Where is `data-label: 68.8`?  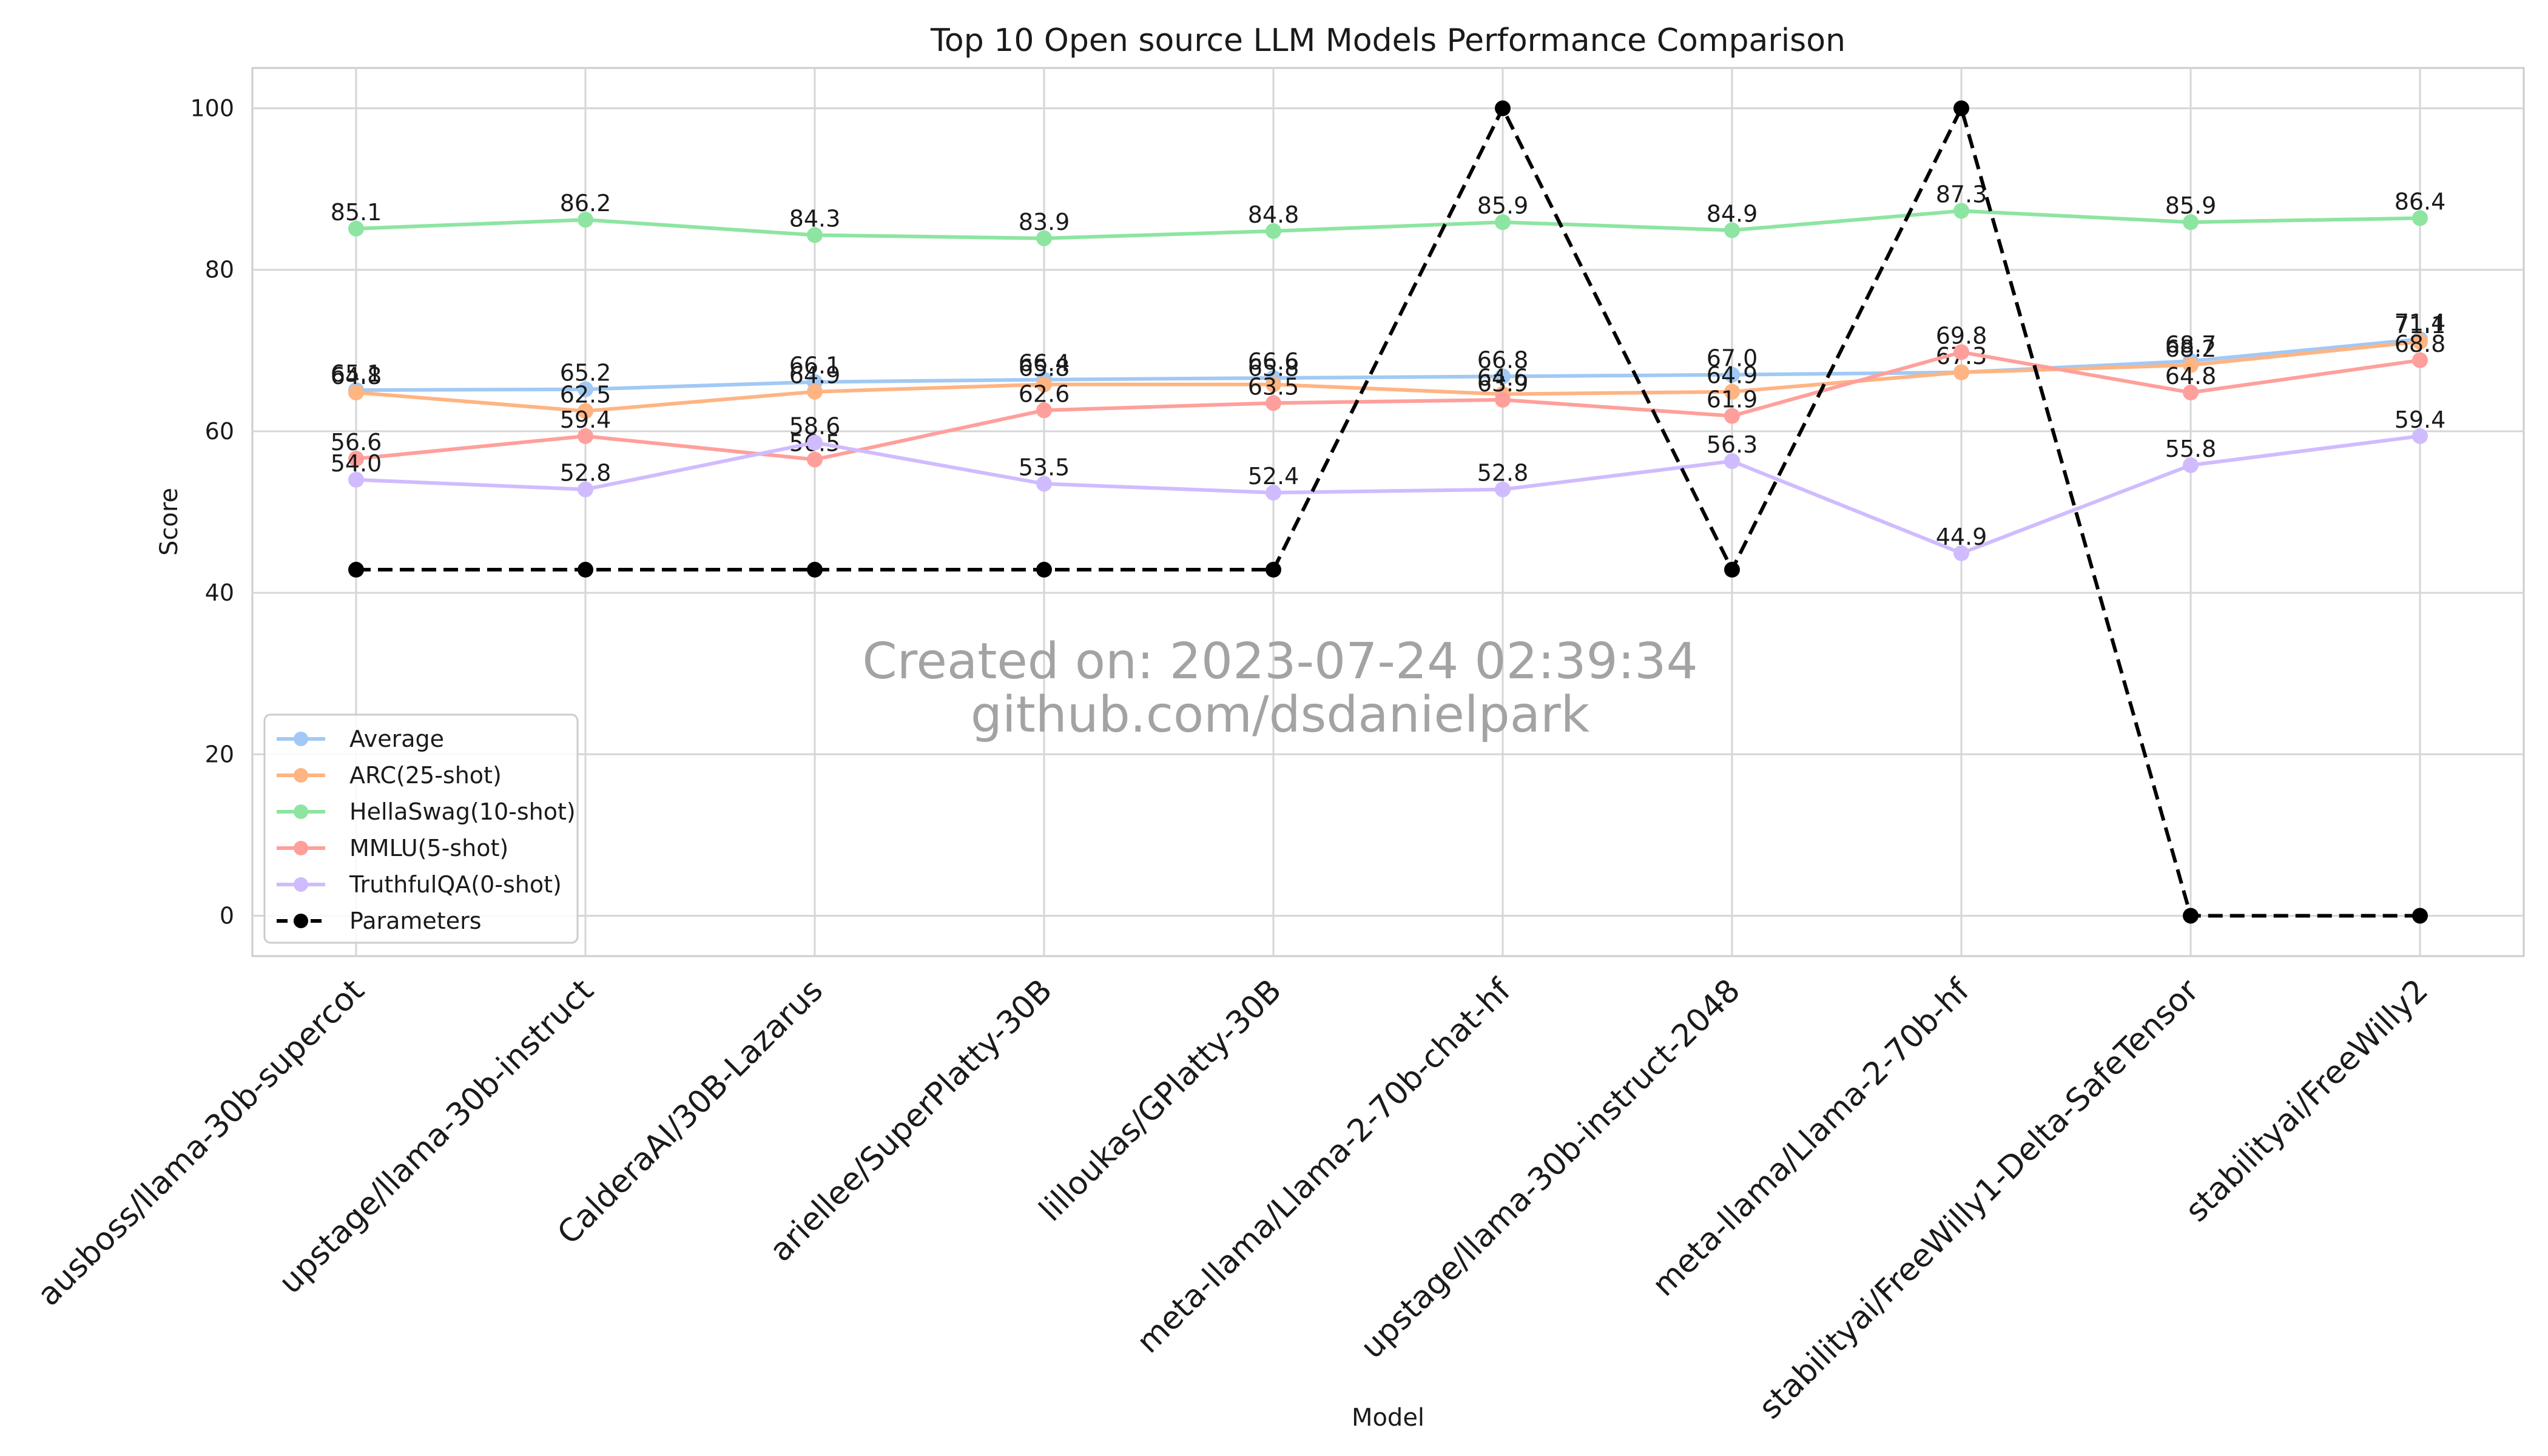
data-label: 68.8 is located at coordinates (2420, 344).